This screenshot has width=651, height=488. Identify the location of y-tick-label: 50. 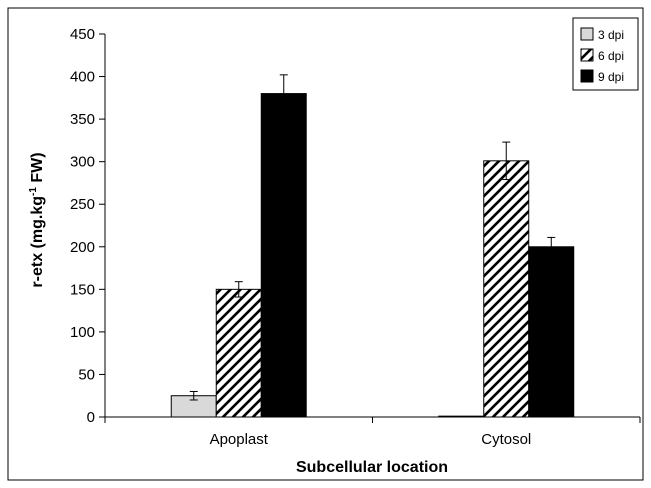
(86, 374).